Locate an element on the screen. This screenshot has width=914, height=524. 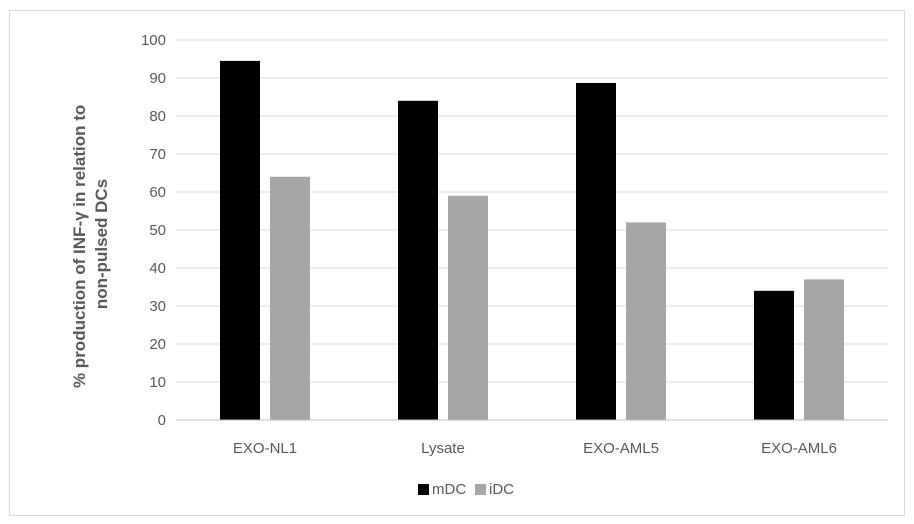
y-axis-label-line-1: % production of INF-γ in relation to is located at coordinates (79, 246).